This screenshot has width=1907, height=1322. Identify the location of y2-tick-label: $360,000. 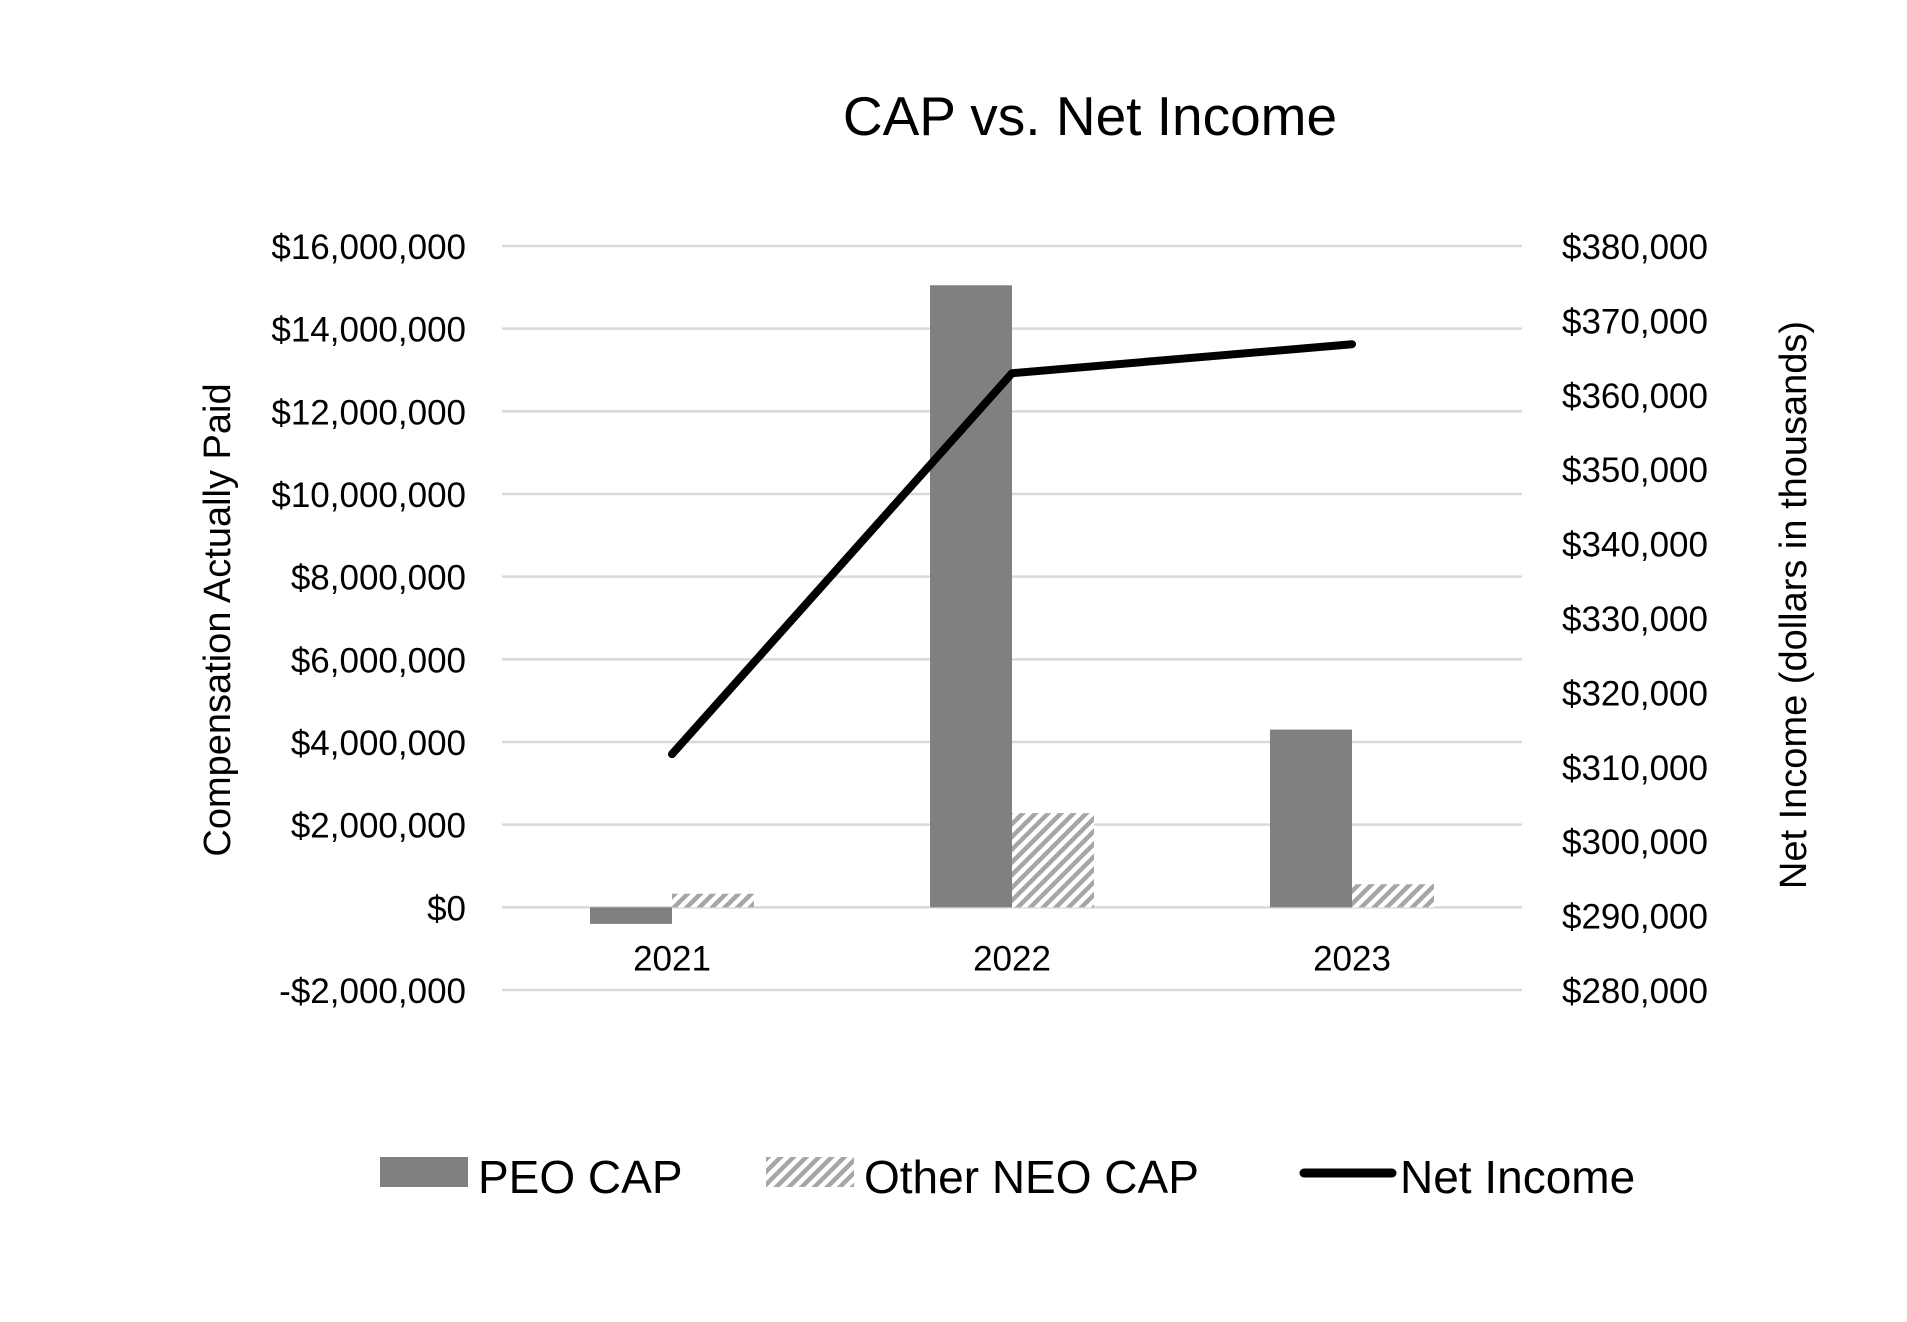
(1635, 396).